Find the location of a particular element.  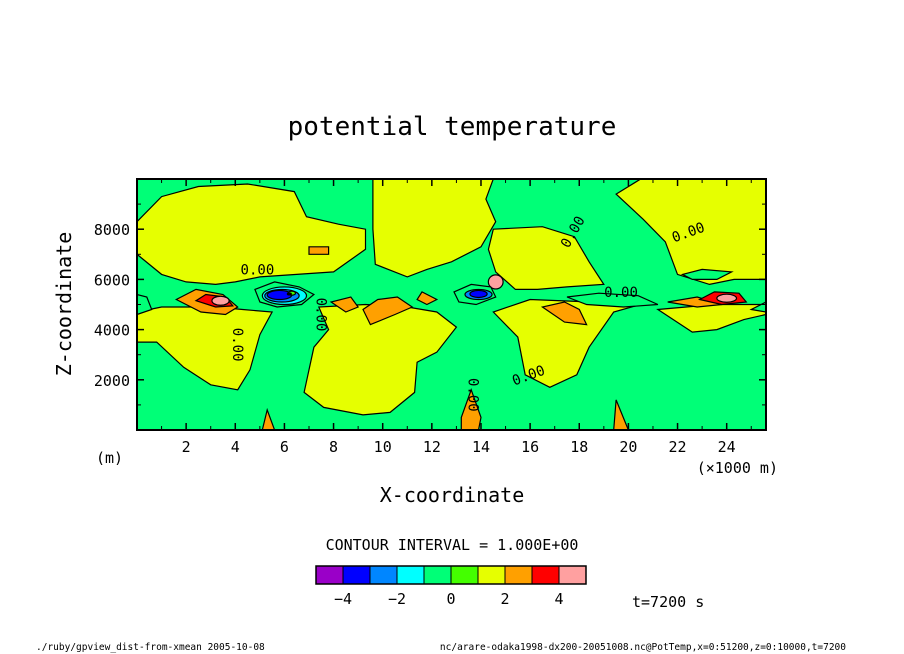

warm-region-upper-mid is located at coordinates (434, 228).